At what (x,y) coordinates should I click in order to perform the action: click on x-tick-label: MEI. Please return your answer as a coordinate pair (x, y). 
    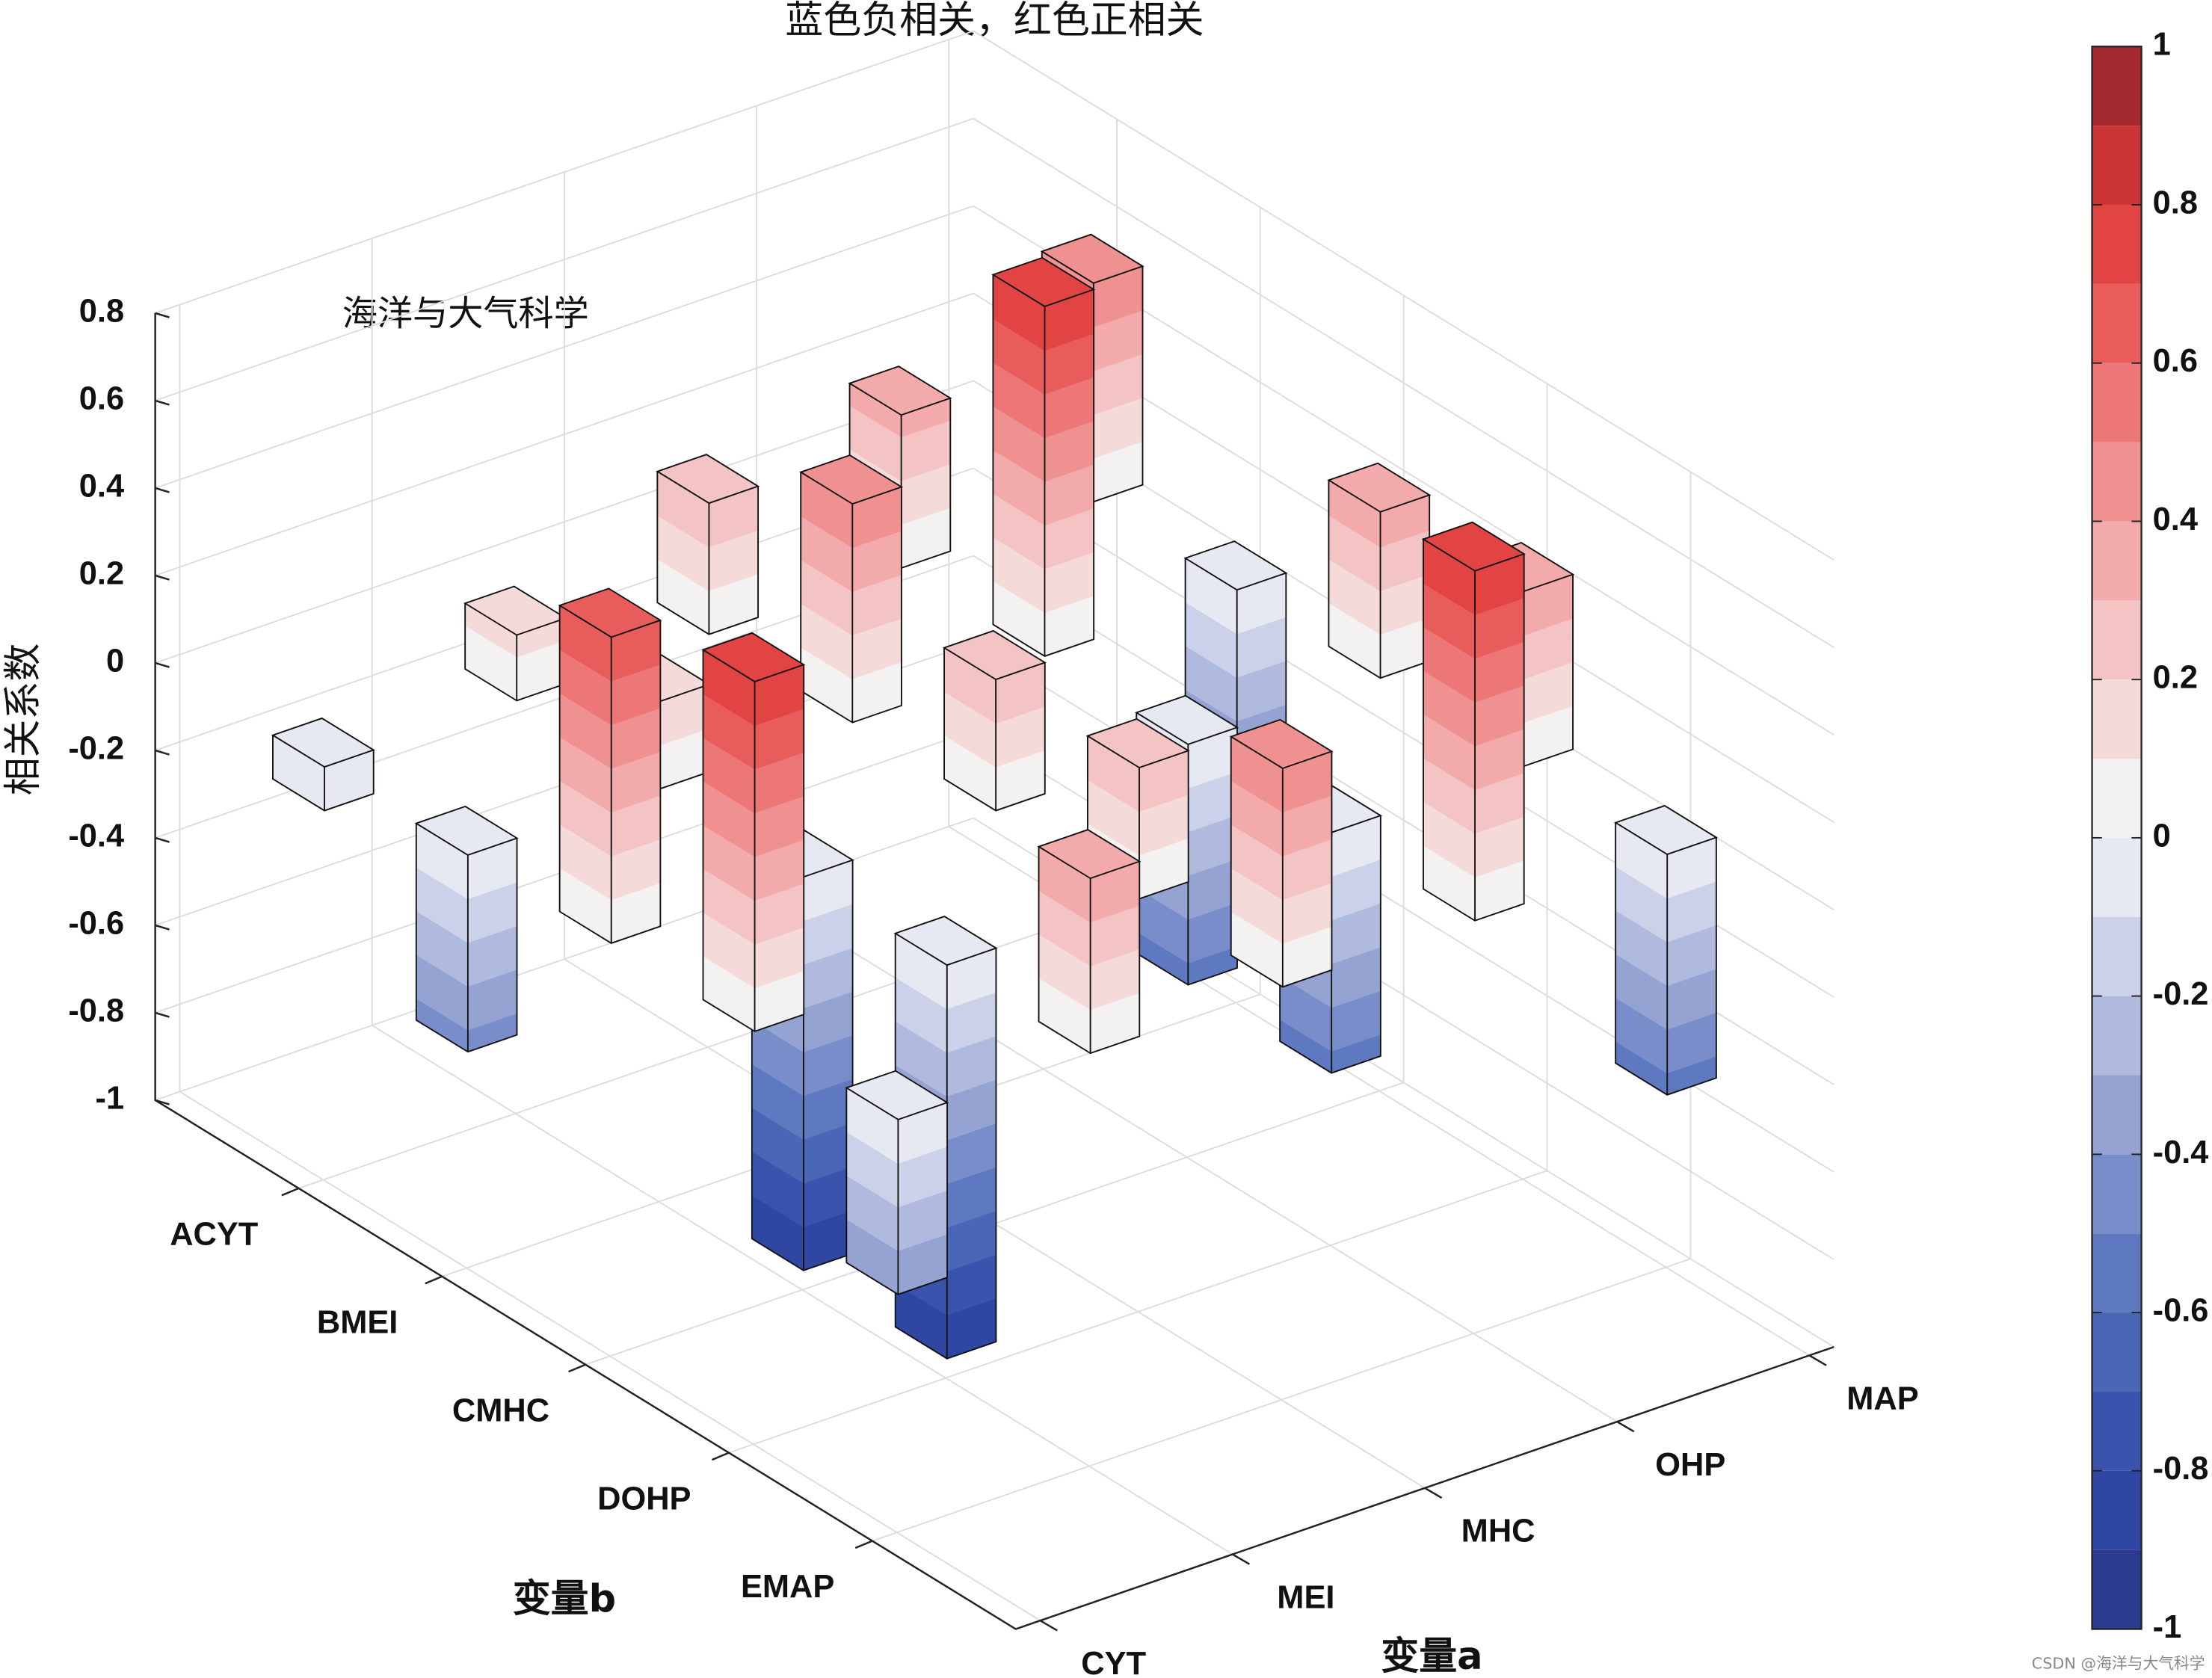
    Looking at the image, I should click on (1305, 1597).